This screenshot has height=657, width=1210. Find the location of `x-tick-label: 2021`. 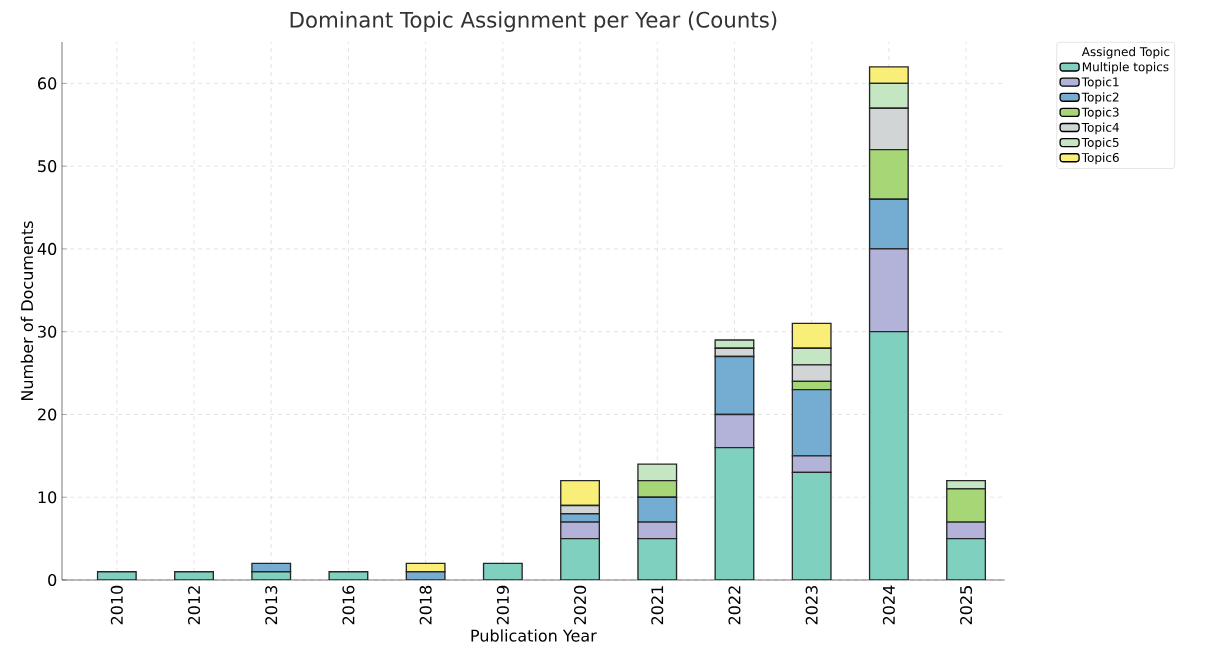

x-tick-label: 2021 is located at coordinates (657, 605).